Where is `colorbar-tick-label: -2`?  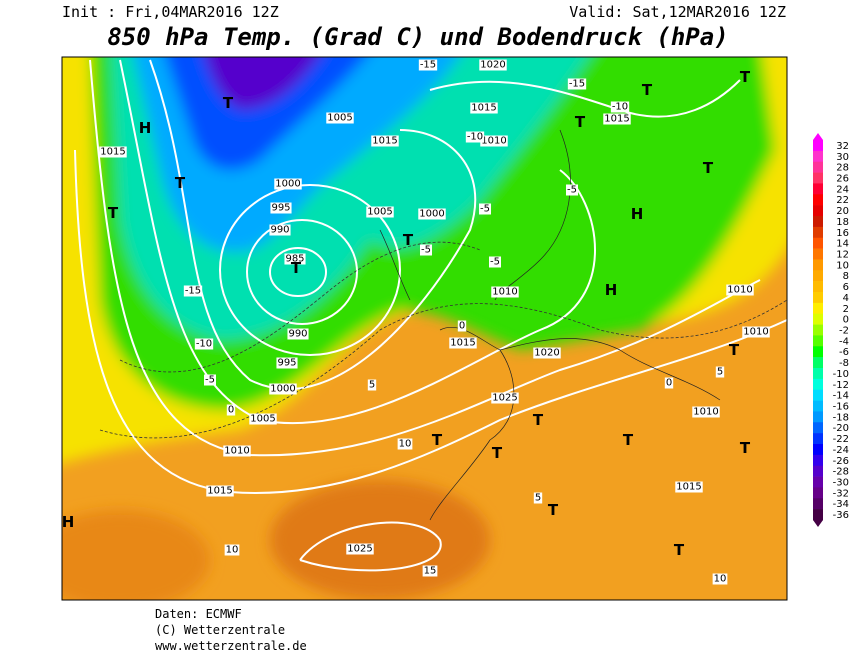
colorbar-tick-label: -2 is located at coordinates (844, 331).